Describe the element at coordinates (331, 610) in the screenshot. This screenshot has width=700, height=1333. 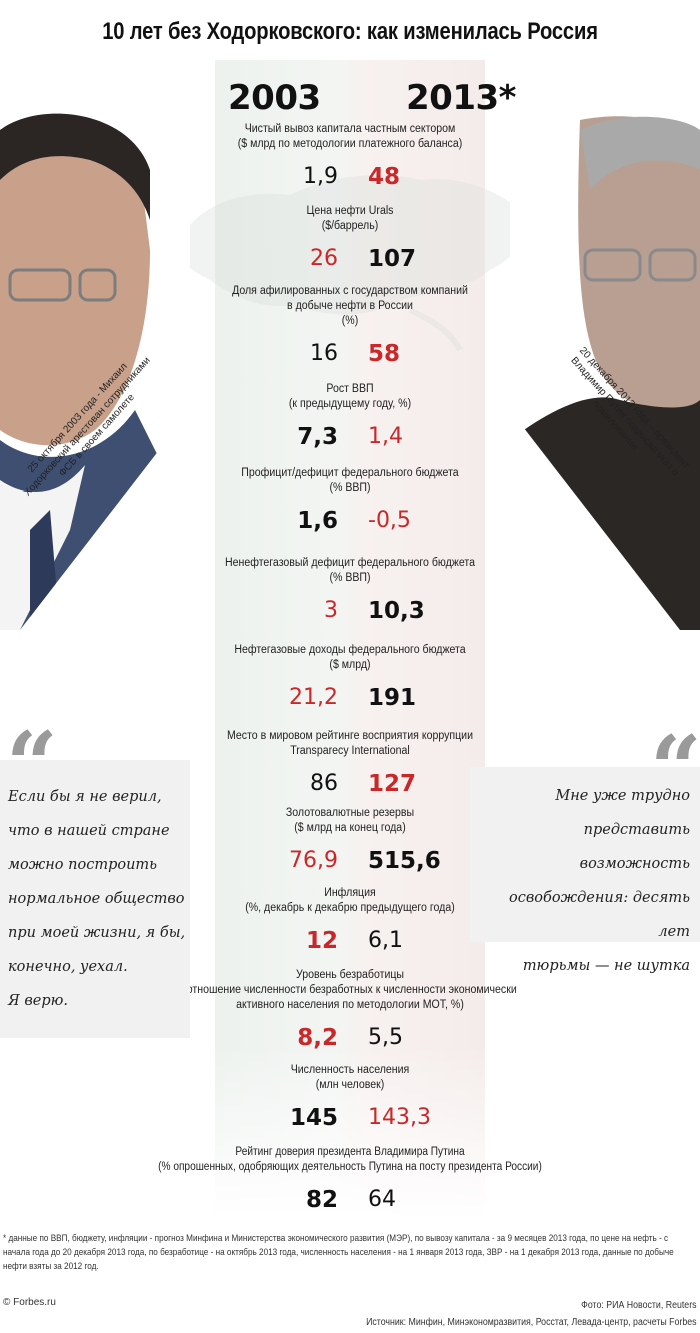
I see `value-2003: 3` at that location.